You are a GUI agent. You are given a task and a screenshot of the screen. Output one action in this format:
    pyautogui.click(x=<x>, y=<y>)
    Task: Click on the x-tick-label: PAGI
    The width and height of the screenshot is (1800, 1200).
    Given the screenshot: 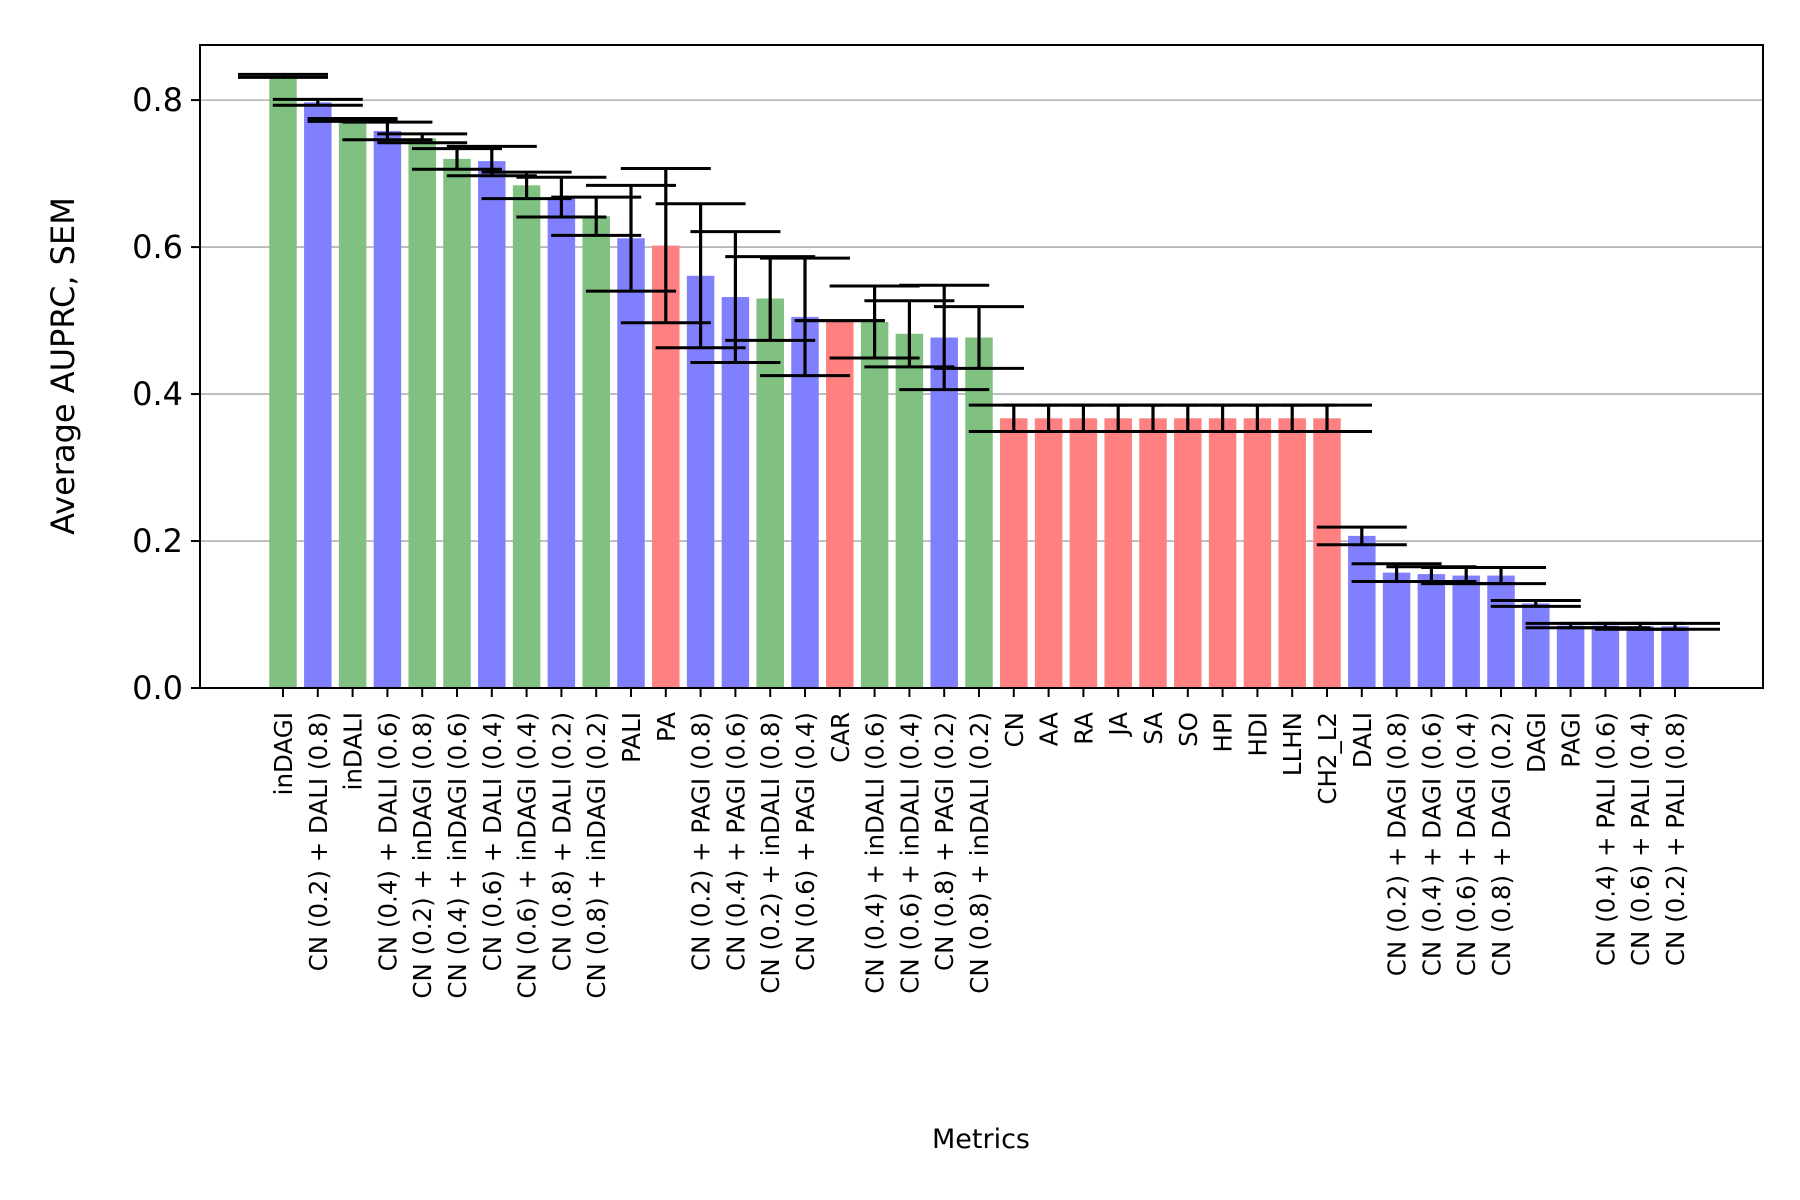 What is the action you would take?
    pyautogui.click(x=1571, y=740)
    